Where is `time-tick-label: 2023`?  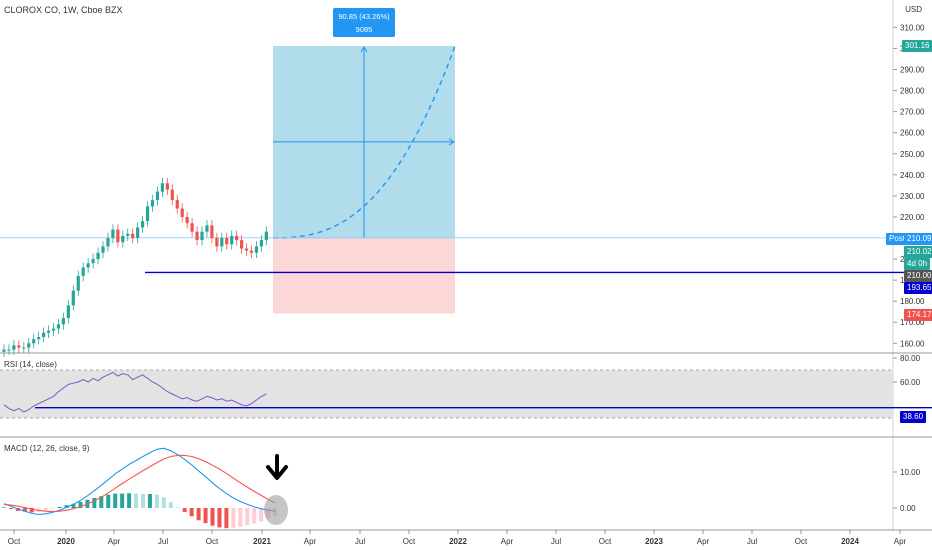 time-tick-label: 2023 is located at coordinates (654, 541).